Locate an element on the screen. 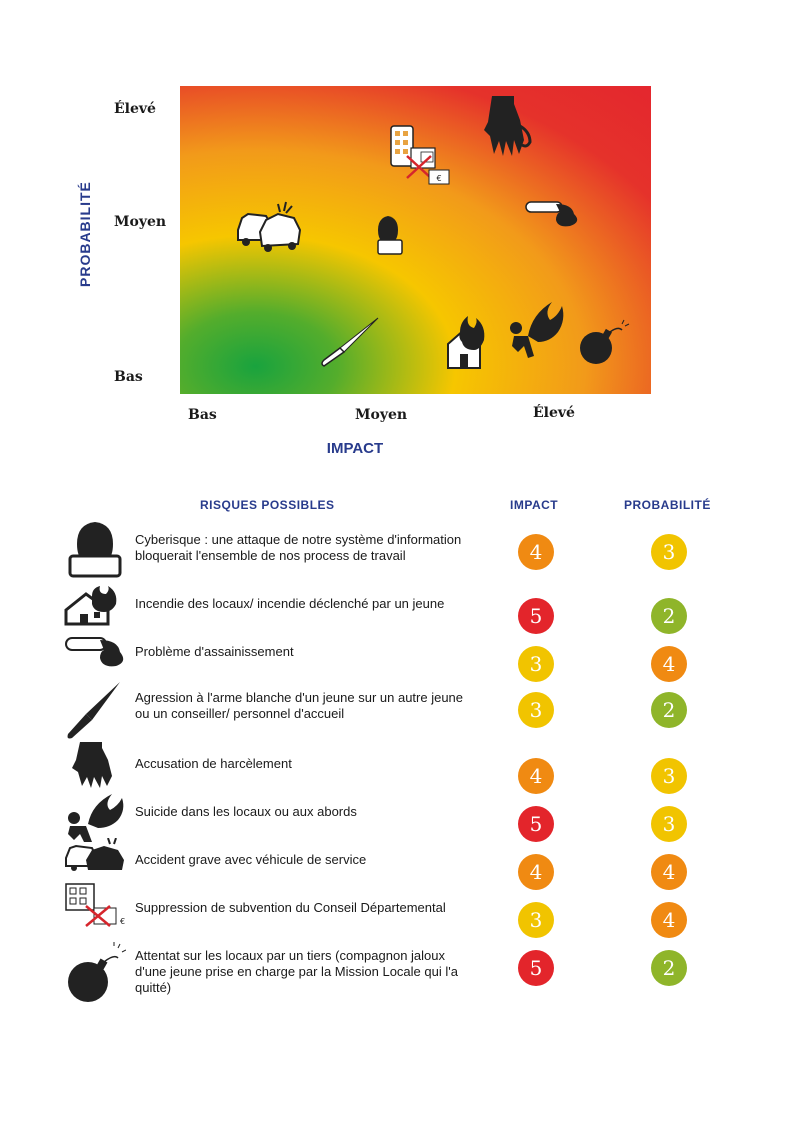  y-axis-label: PROBABILITÉ is located at coordinates (85, 234).